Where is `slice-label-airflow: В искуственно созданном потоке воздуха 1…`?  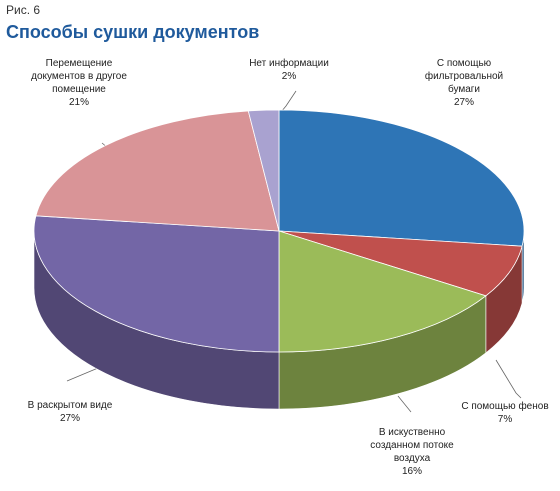 slice-label-airflow: В искуственно созданном потоке воздуха 1… is located at coordinates (412, 452).